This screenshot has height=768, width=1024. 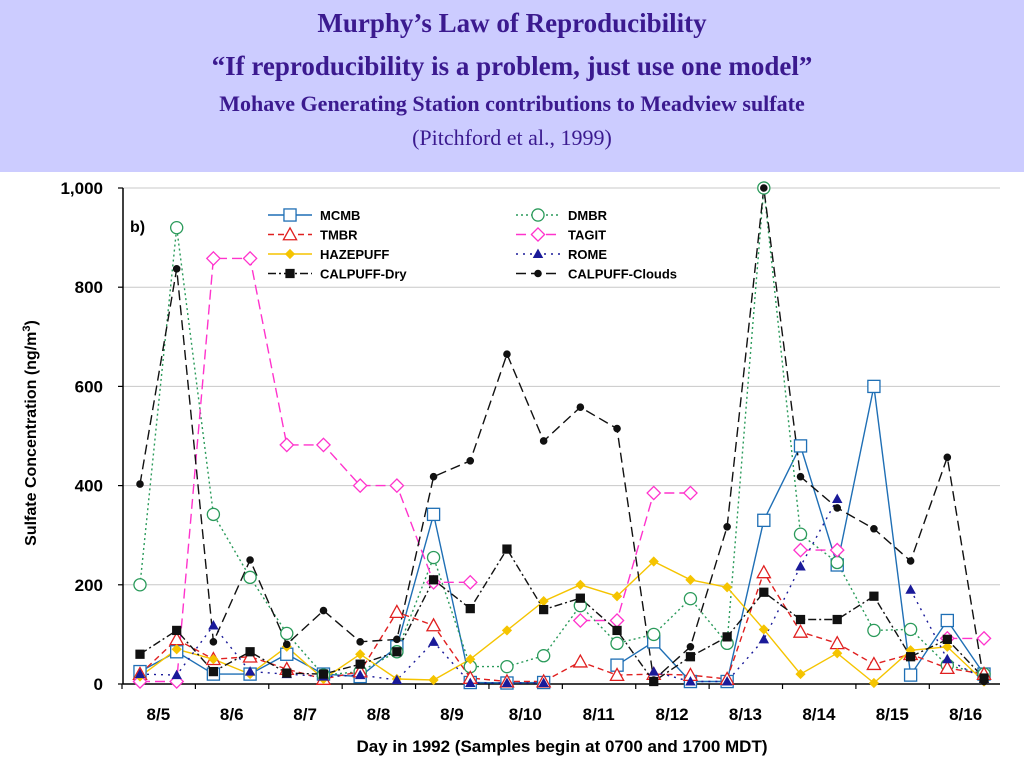 What do you see at coordinates (89, 386) in the screenshot?
I see `y-tick-label: 600` at bounding box center [89, 386].